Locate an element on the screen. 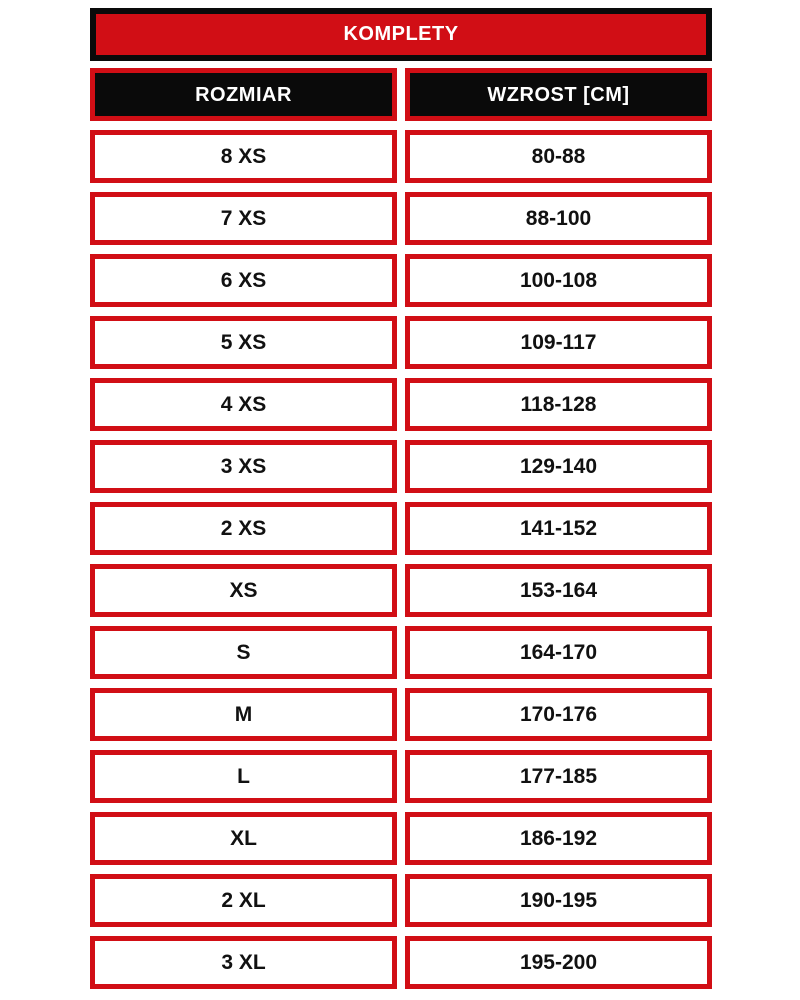  size-cell: XS is located at coordinates (243, 590).